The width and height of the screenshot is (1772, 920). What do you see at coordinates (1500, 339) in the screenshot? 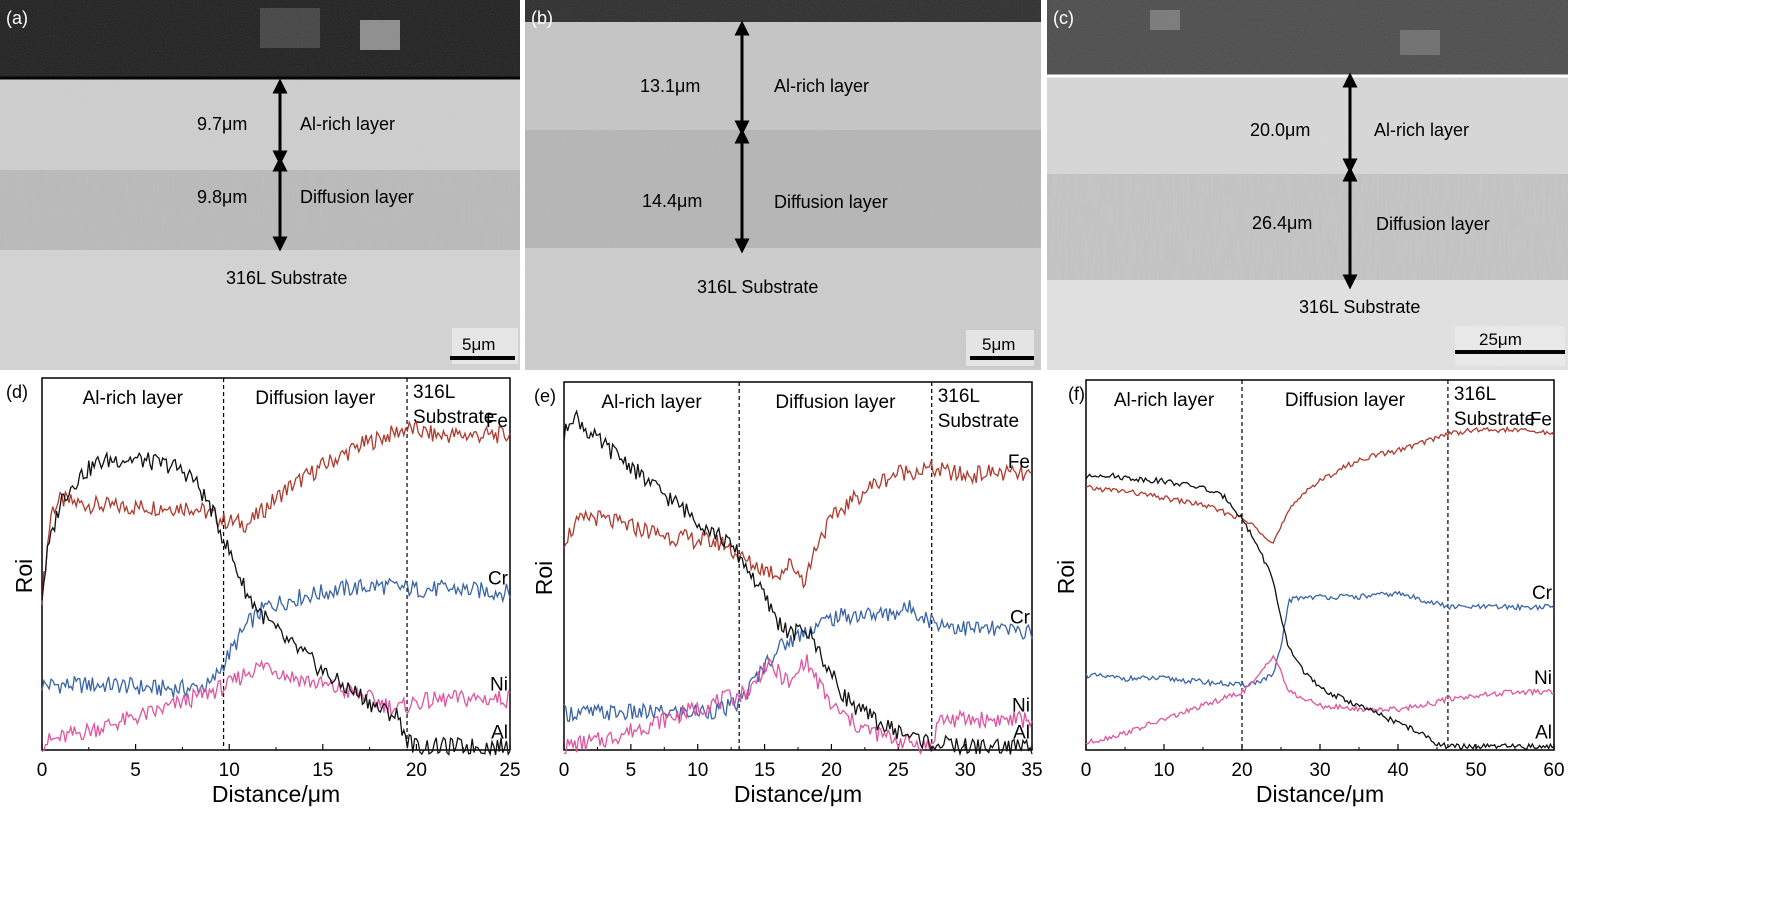
I see `scale-bar-label: 25μm` at bounding box center [1500, 339].